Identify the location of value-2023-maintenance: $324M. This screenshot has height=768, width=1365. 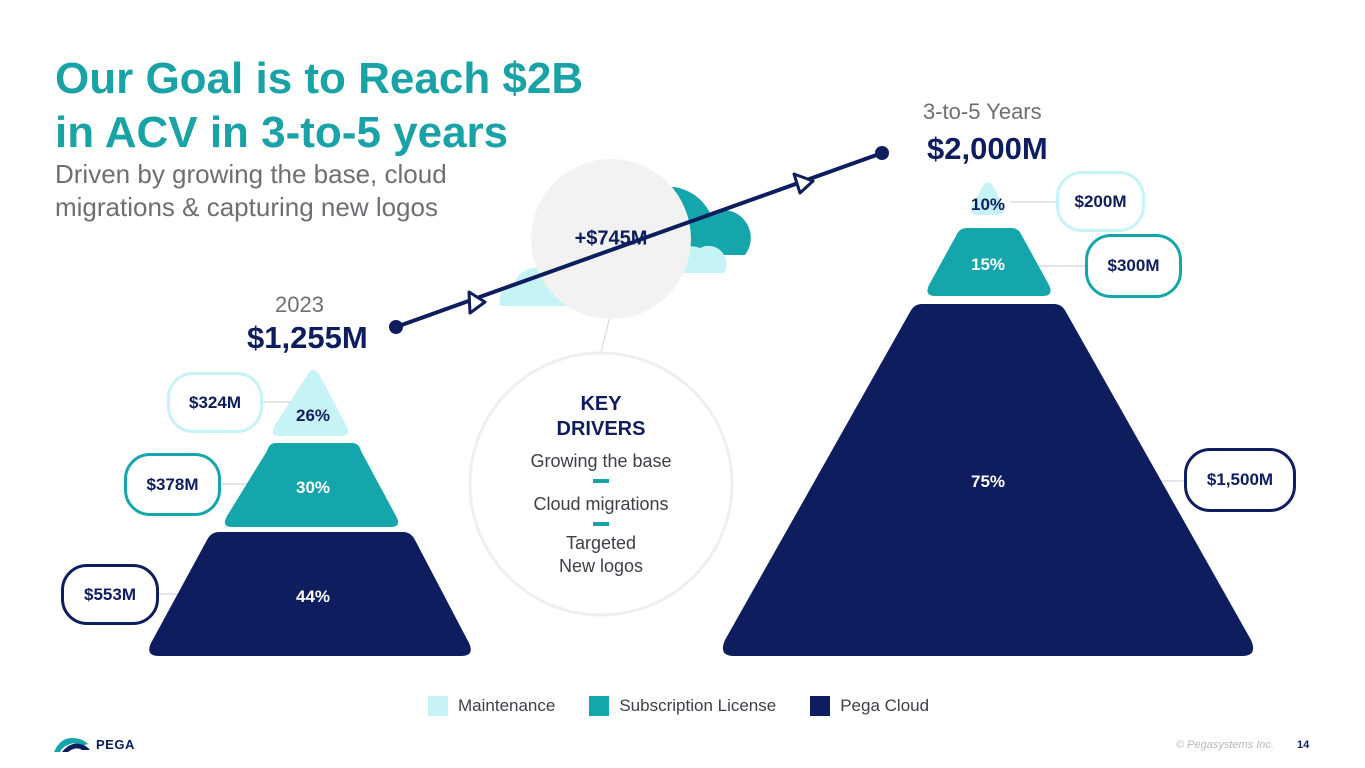
(215, 402).